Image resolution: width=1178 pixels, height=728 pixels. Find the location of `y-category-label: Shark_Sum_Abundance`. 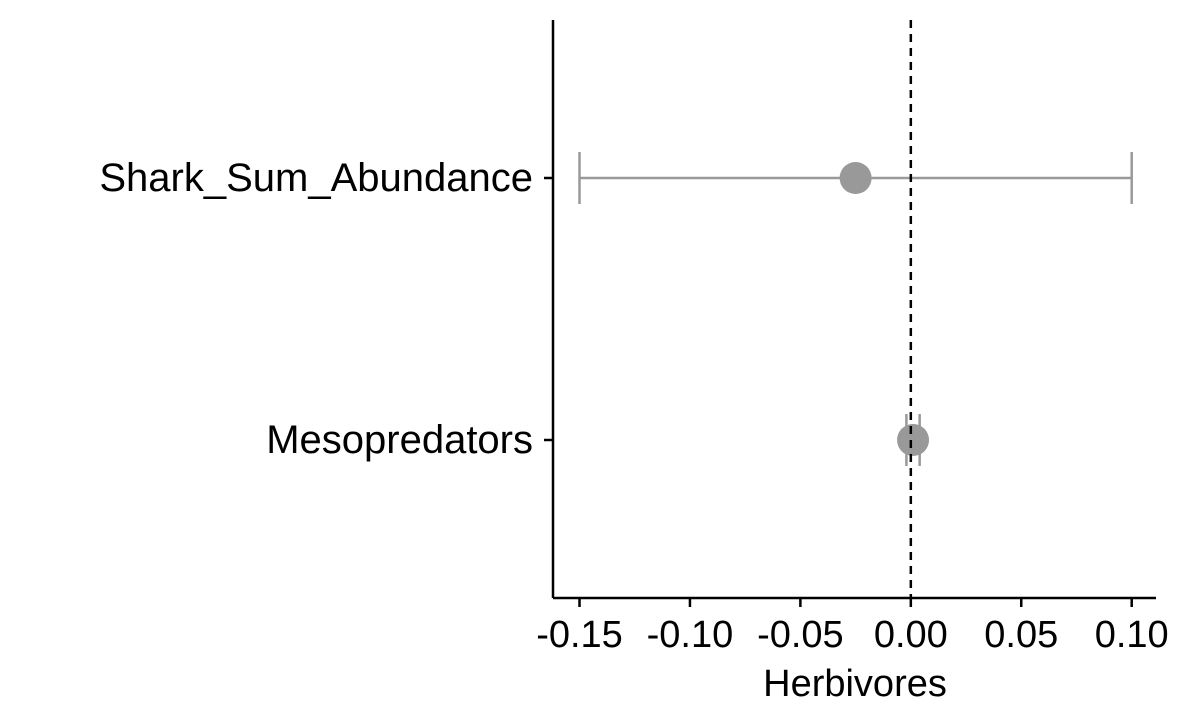

y-category-label: Shark_Sum_Abundance is located at coordinates (316, 178).